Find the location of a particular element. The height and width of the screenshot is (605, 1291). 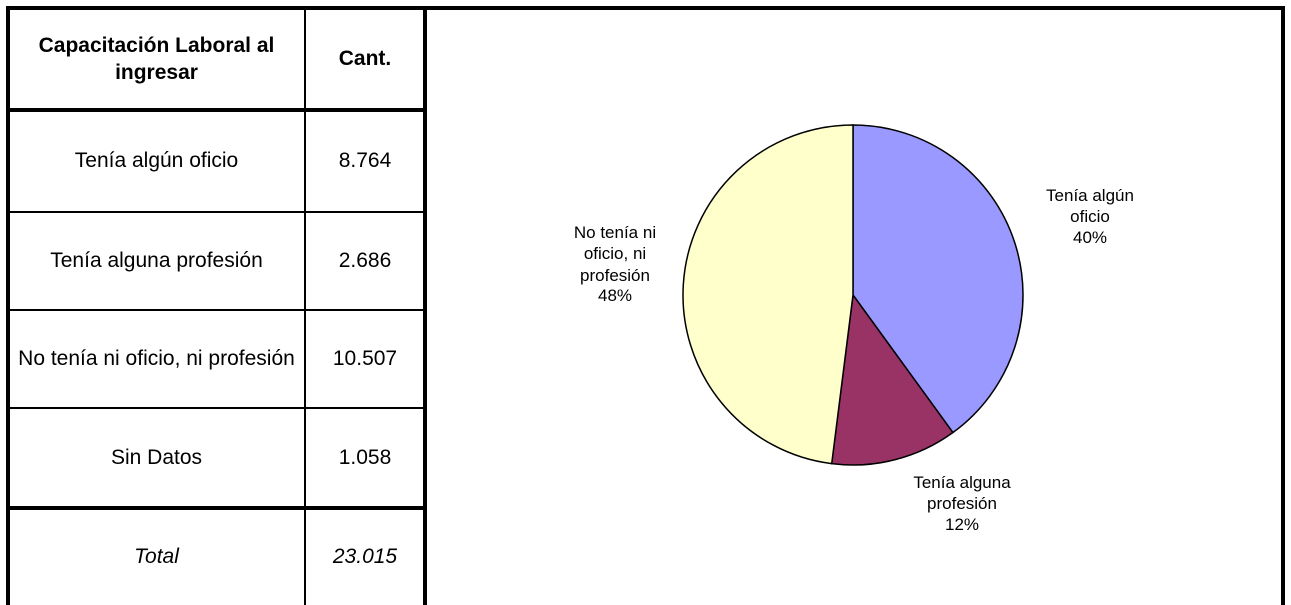

table-cell: Tenía alguna profesión is located at coordinates (156, 261).